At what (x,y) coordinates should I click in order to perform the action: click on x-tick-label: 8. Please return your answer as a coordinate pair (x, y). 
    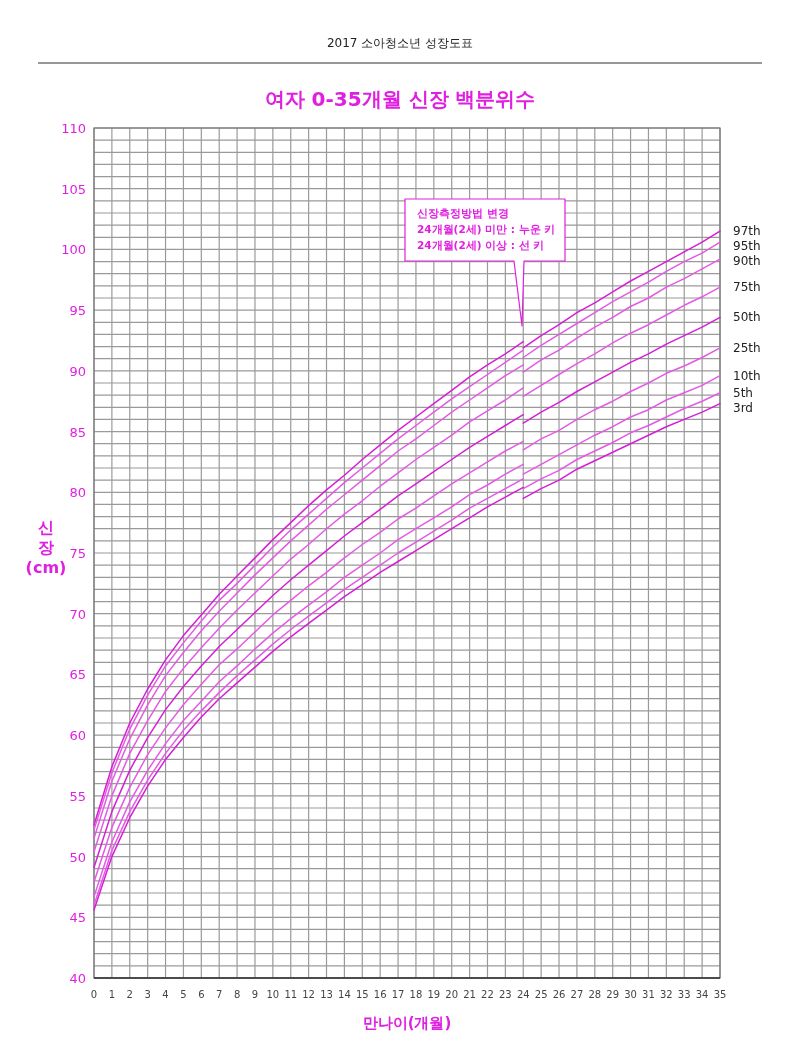
    Looking at the image, I should click on (237, 994).